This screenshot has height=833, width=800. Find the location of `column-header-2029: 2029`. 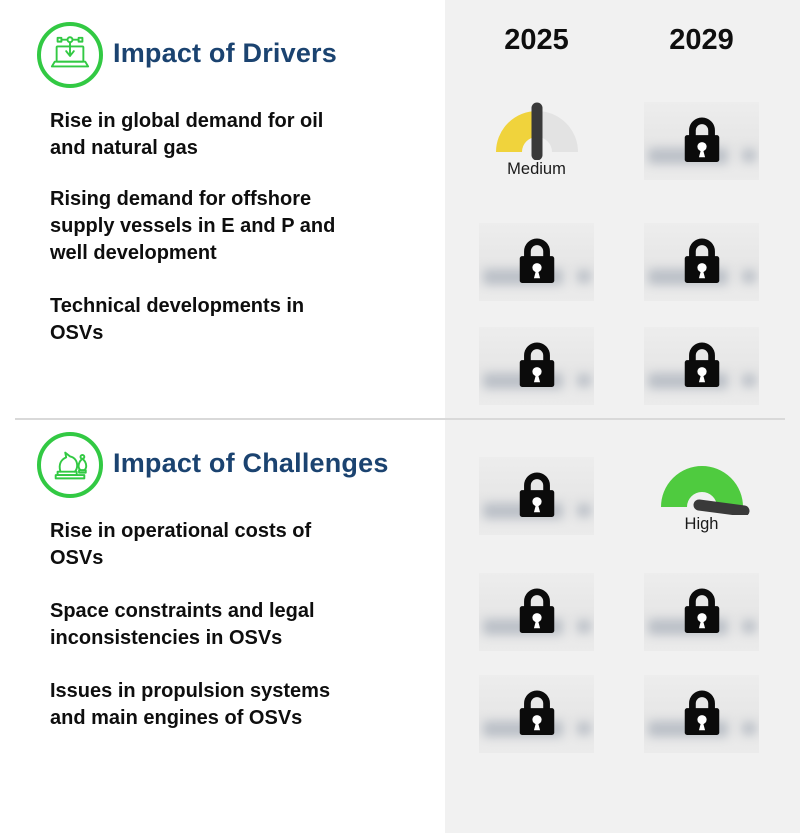

column-header-2029: 2029 is located at coordinates (701, 40).